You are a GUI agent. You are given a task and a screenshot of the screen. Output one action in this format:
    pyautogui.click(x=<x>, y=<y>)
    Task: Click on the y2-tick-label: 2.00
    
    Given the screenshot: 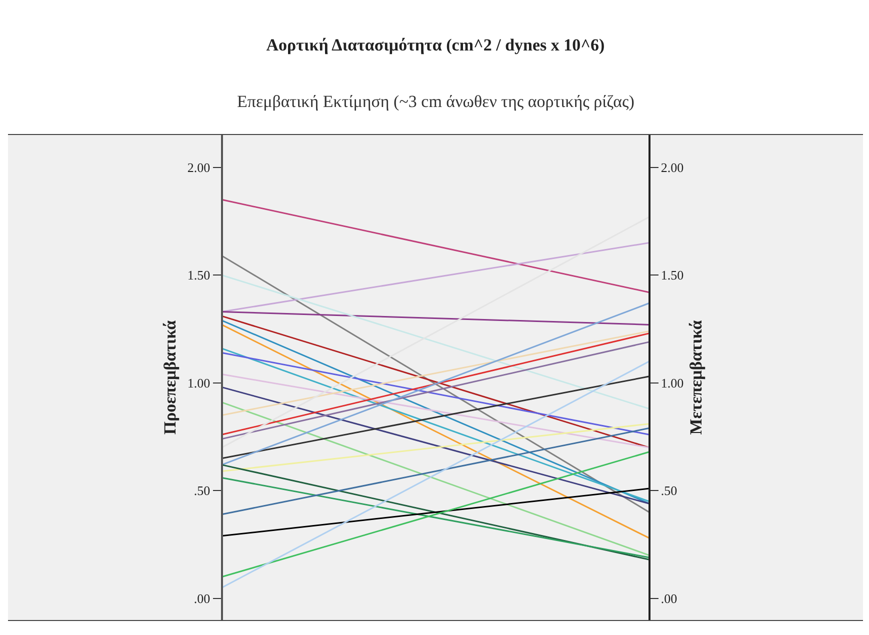 What is the action you would take?
    pyautogui.click(x=672, y=167)
    